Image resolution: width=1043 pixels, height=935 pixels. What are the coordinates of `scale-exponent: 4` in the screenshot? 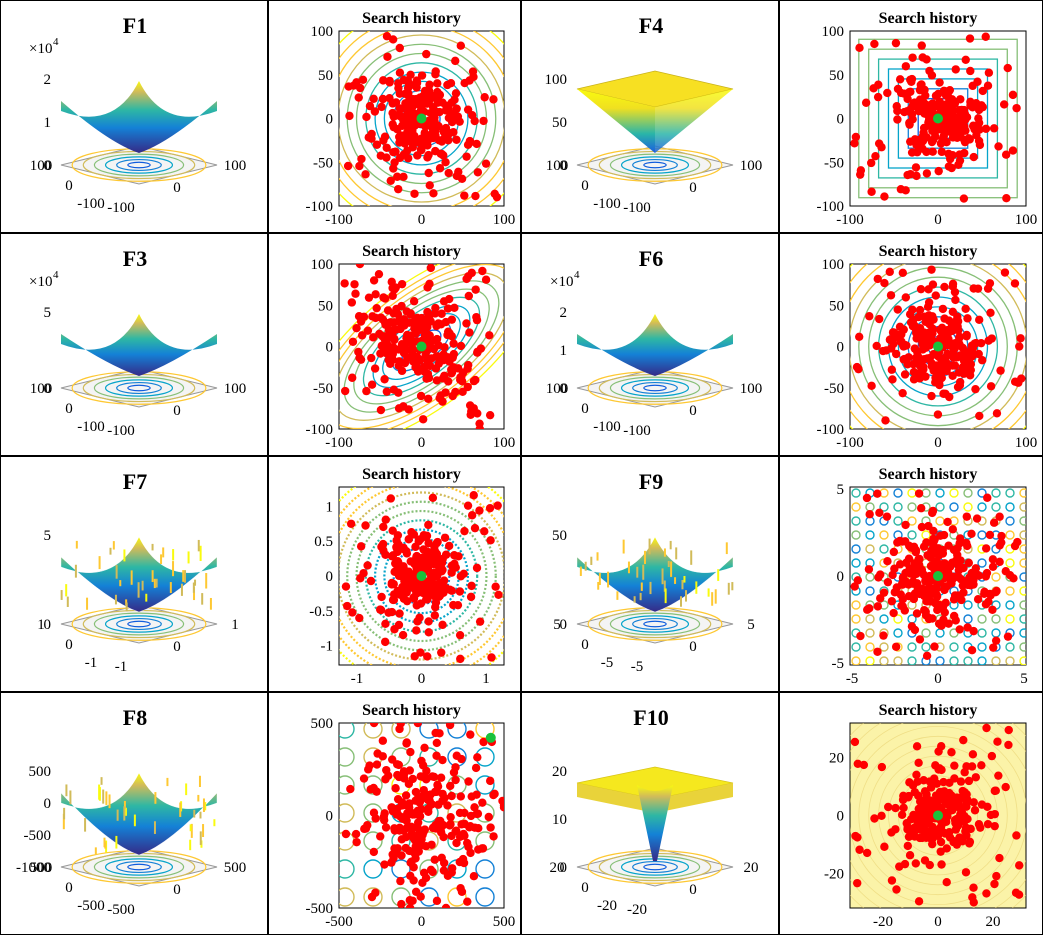 It's located at (56, 275).